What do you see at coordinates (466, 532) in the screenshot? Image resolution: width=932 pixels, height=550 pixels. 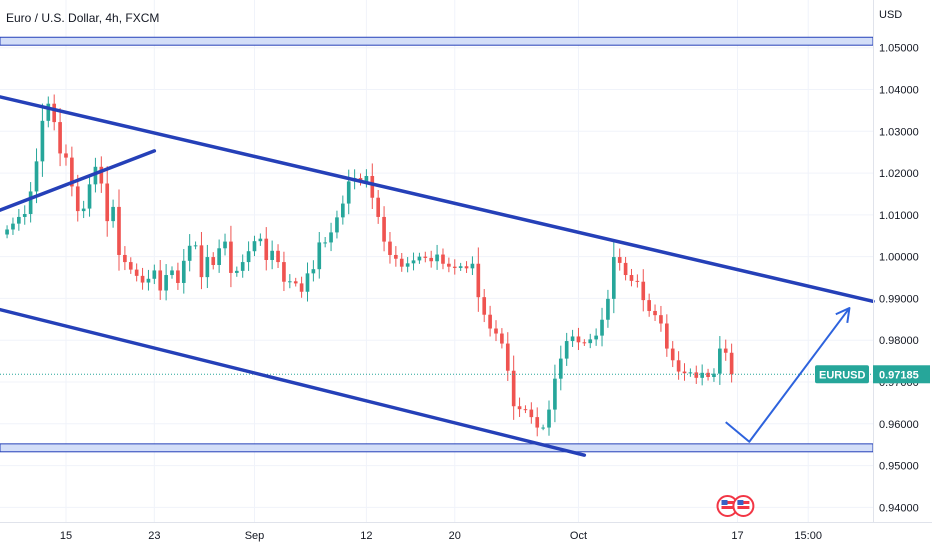 I see `time-axis: 15 23 Sep 12 20 Oct 17 15:00` at bounding box center [466, 532].